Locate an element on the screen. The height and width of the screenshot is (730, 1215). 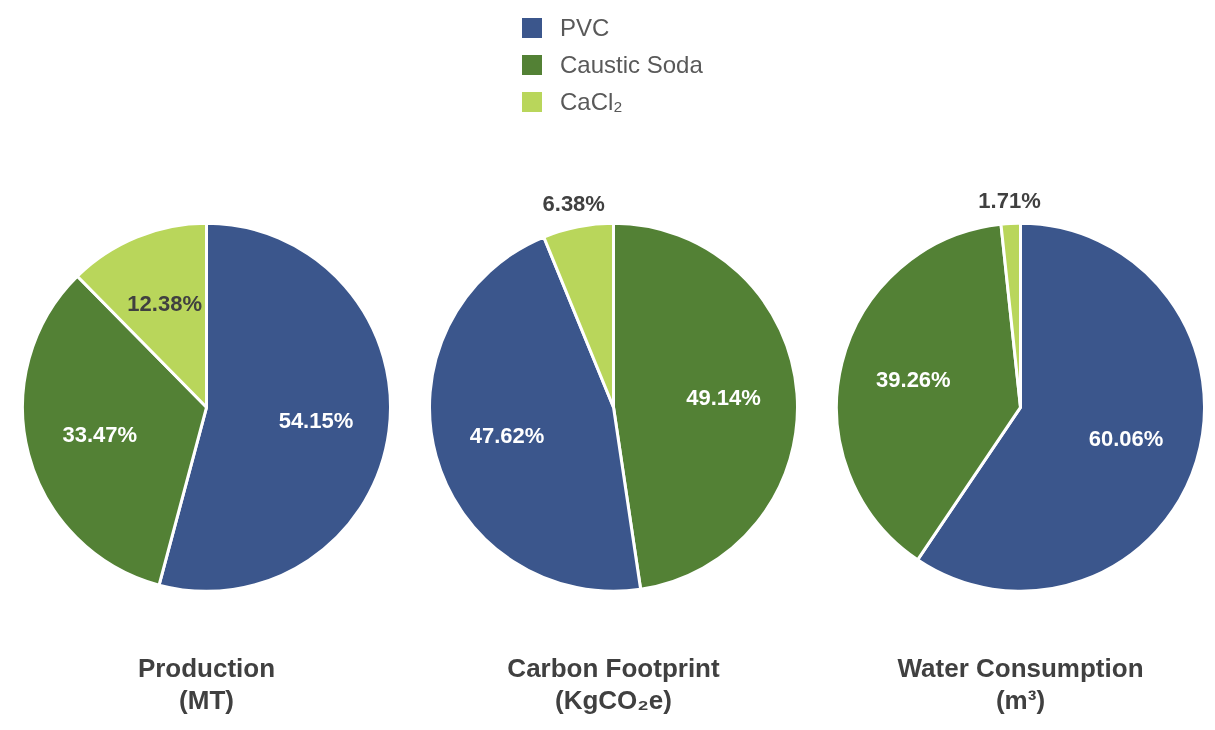
legend-label: PVC is located at coordinates (585, 27).